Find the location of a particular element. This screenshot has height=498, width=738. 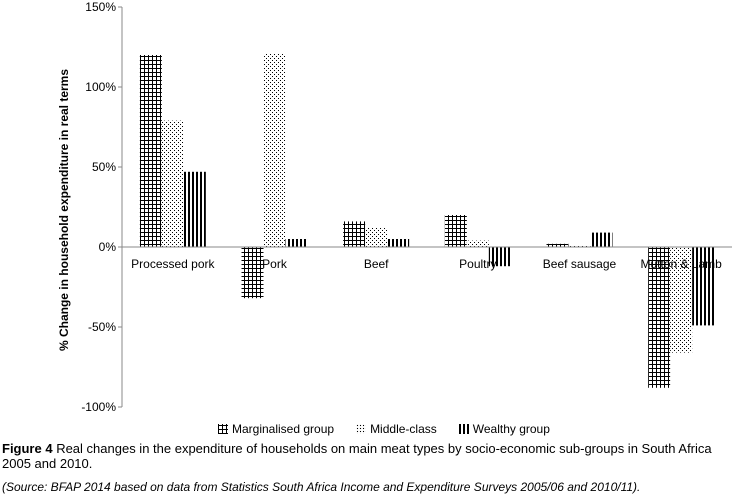

y-tick-label: 150% is located at coordinates (100, 7).